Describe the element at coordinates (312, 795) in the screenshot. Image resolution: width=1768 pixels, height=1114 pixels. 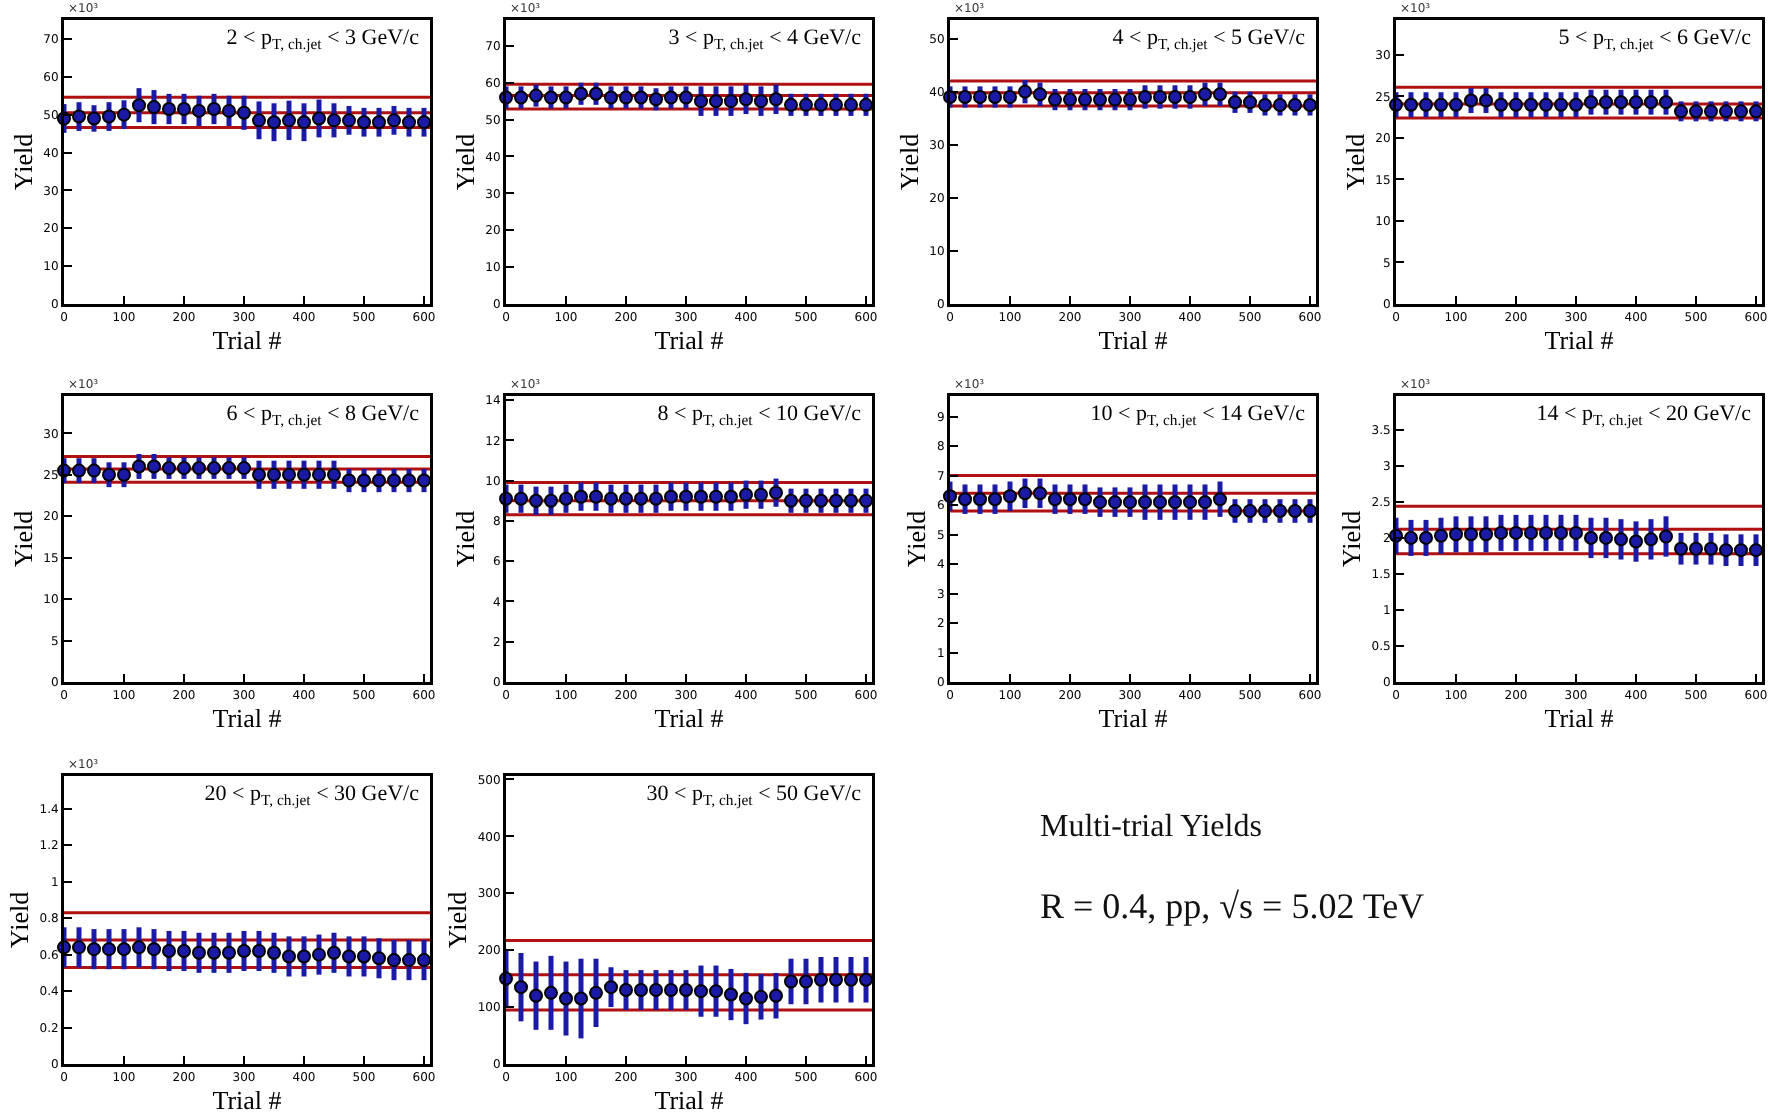
I see `chart-title: 20 < p$_{T, ch.jet}$ < 30 GeV/c` at that location.